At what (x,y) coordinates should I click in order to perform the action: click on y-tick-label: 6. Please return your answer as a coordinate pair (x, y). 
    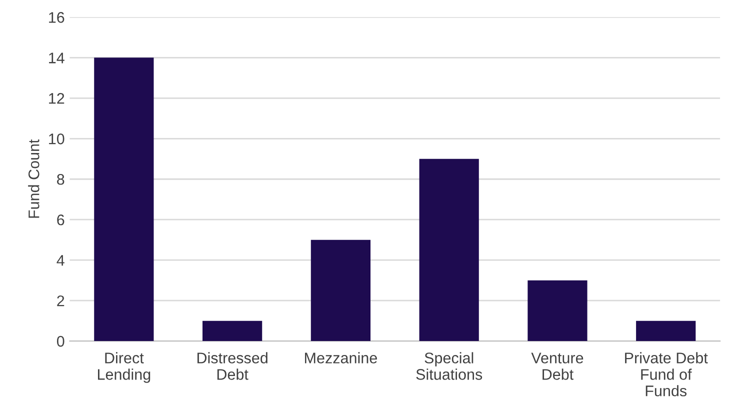
    Looking at the image, I should click on (60, 220).